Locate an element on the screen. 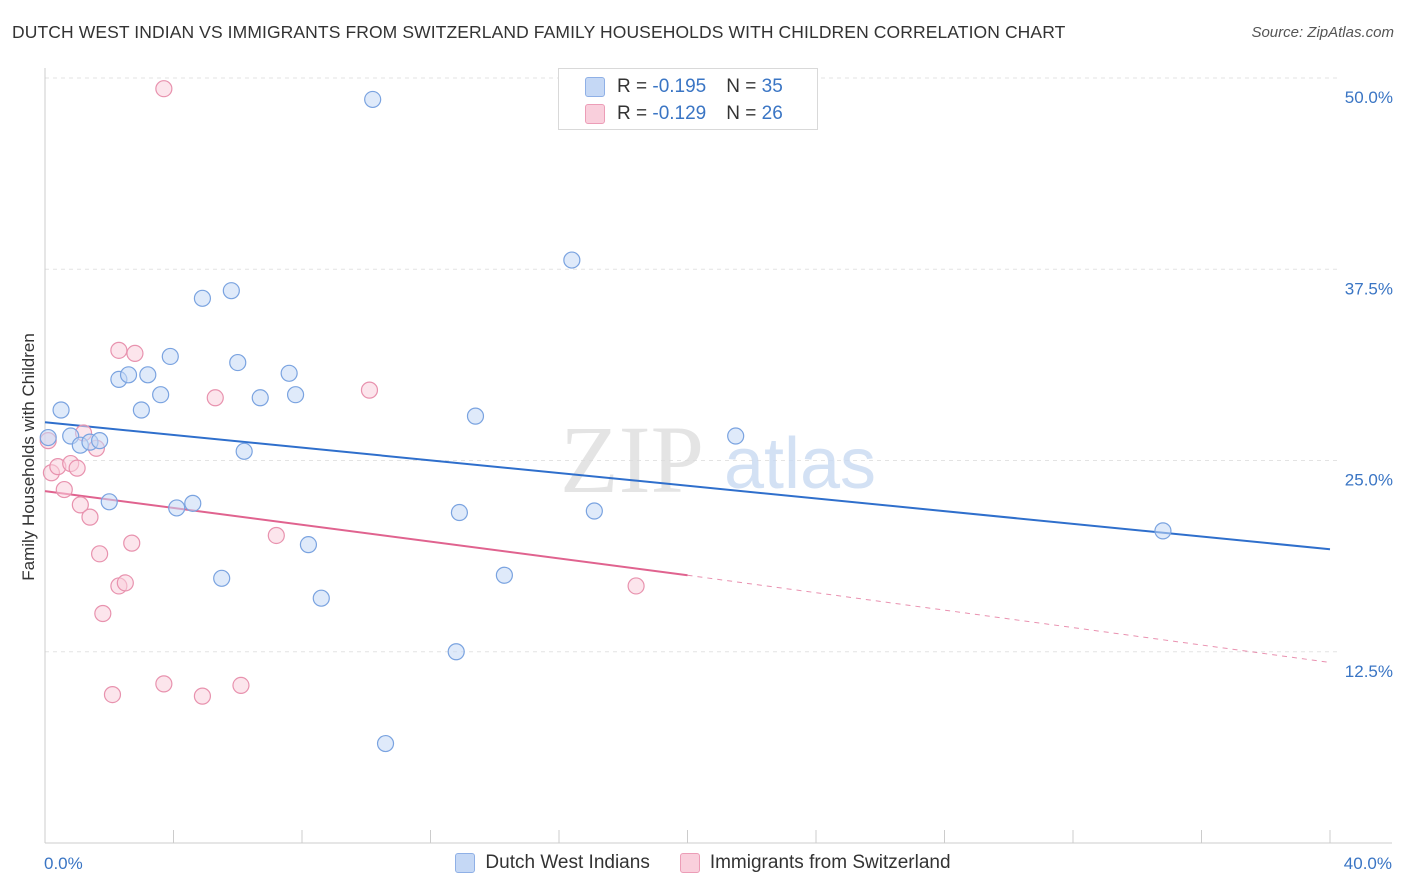 This screenshot has width=1406, height=892. watermark-zip: ZIP is located at coordinates (632, 459).